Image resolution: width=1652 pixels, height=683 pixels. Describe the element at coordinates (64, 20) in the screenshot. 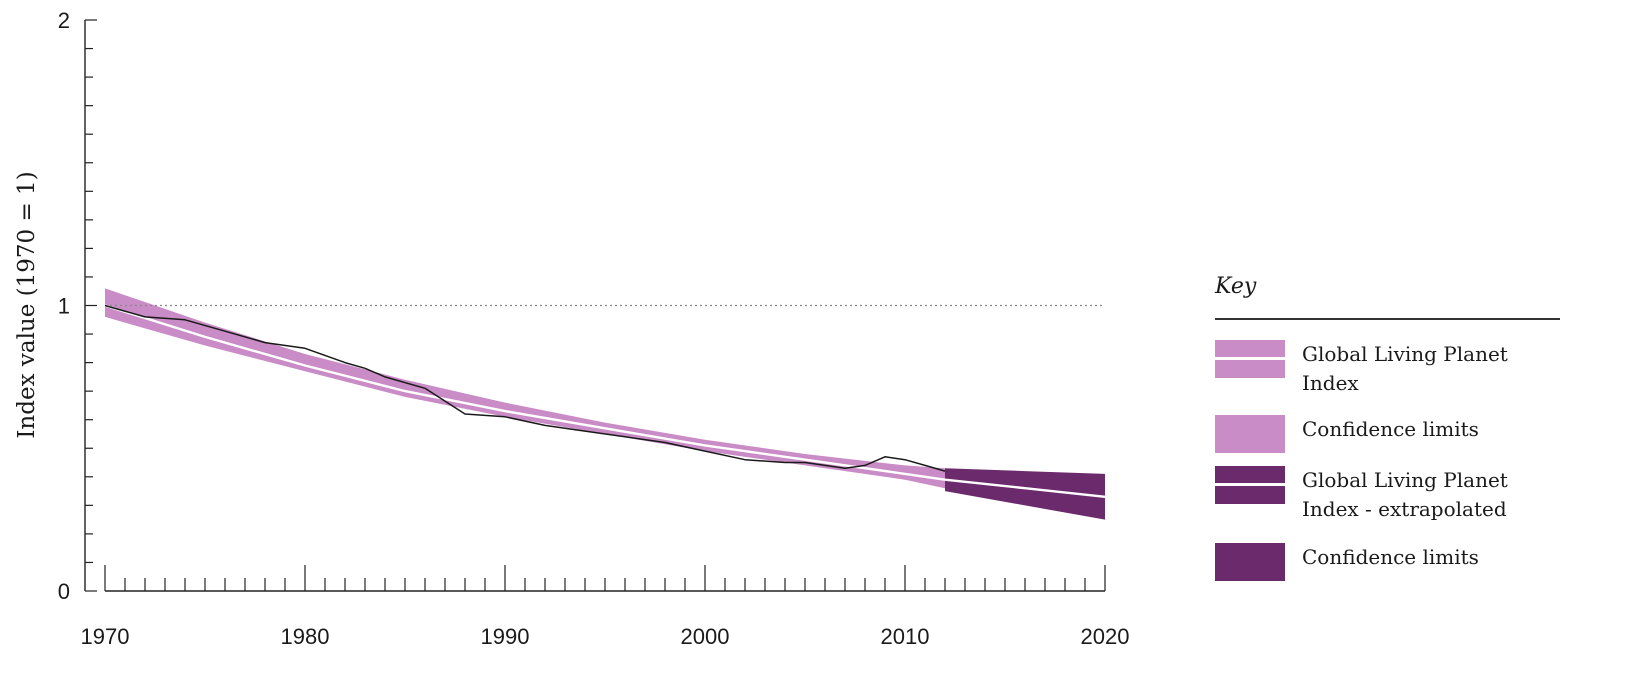

I see `y-tick-label: 2` at that location.